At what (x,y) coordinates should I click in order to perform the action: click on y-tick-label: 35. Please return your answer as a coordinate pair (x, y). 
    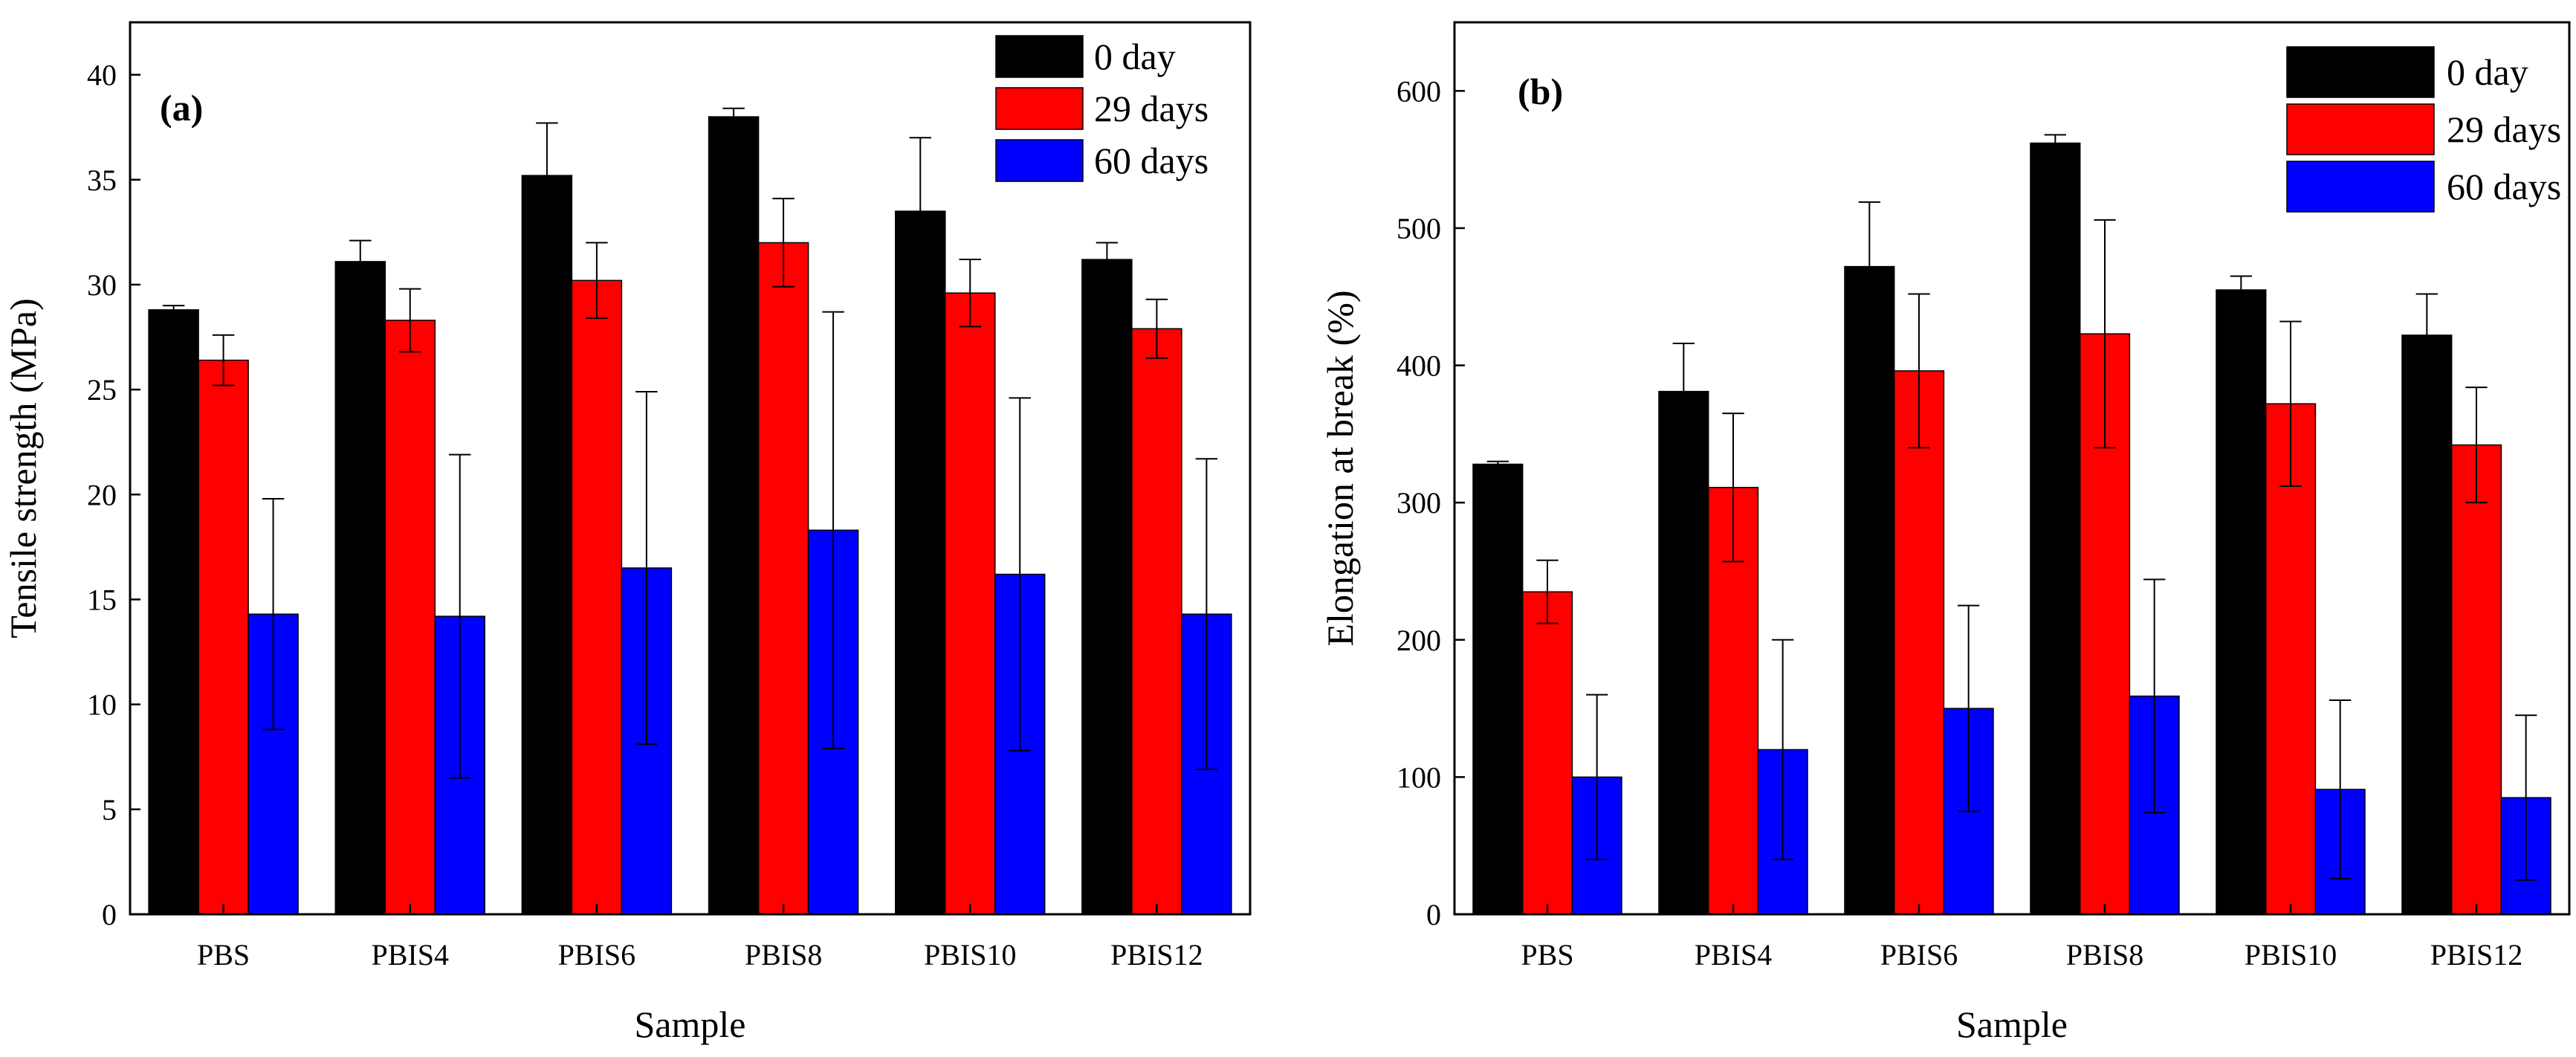
    Looking at the image, I should click on (102, 180).